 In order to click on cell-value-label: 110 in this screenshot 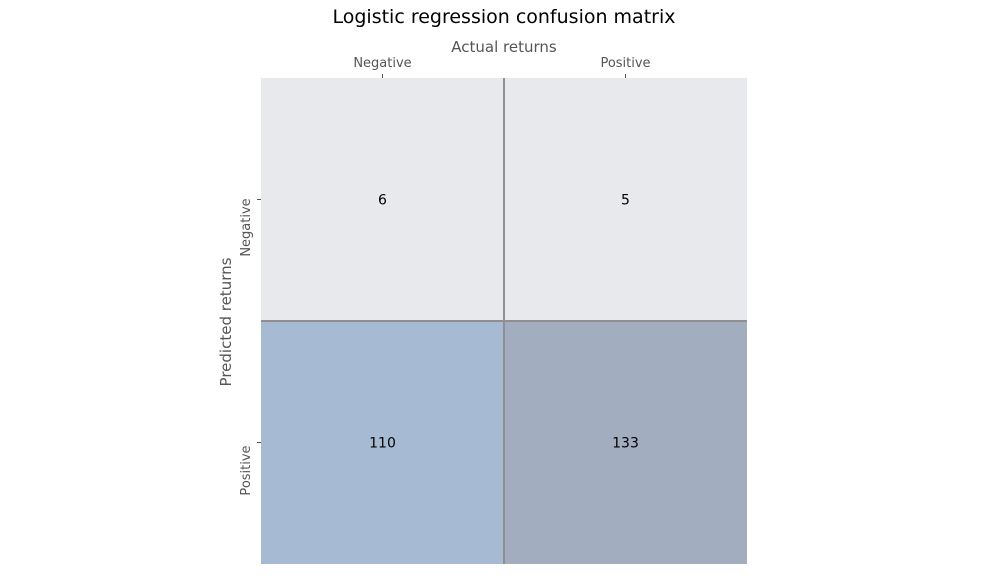, I will do `click(382, 444)`.